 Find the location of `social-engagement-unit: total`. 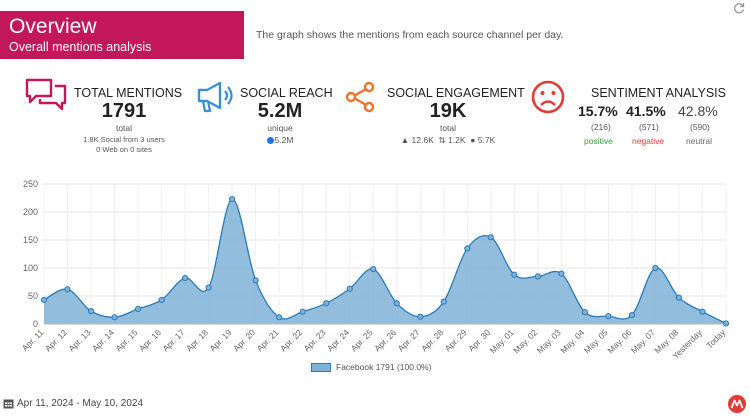

social-engagement-unit: total is located at coordinates (448, 128).